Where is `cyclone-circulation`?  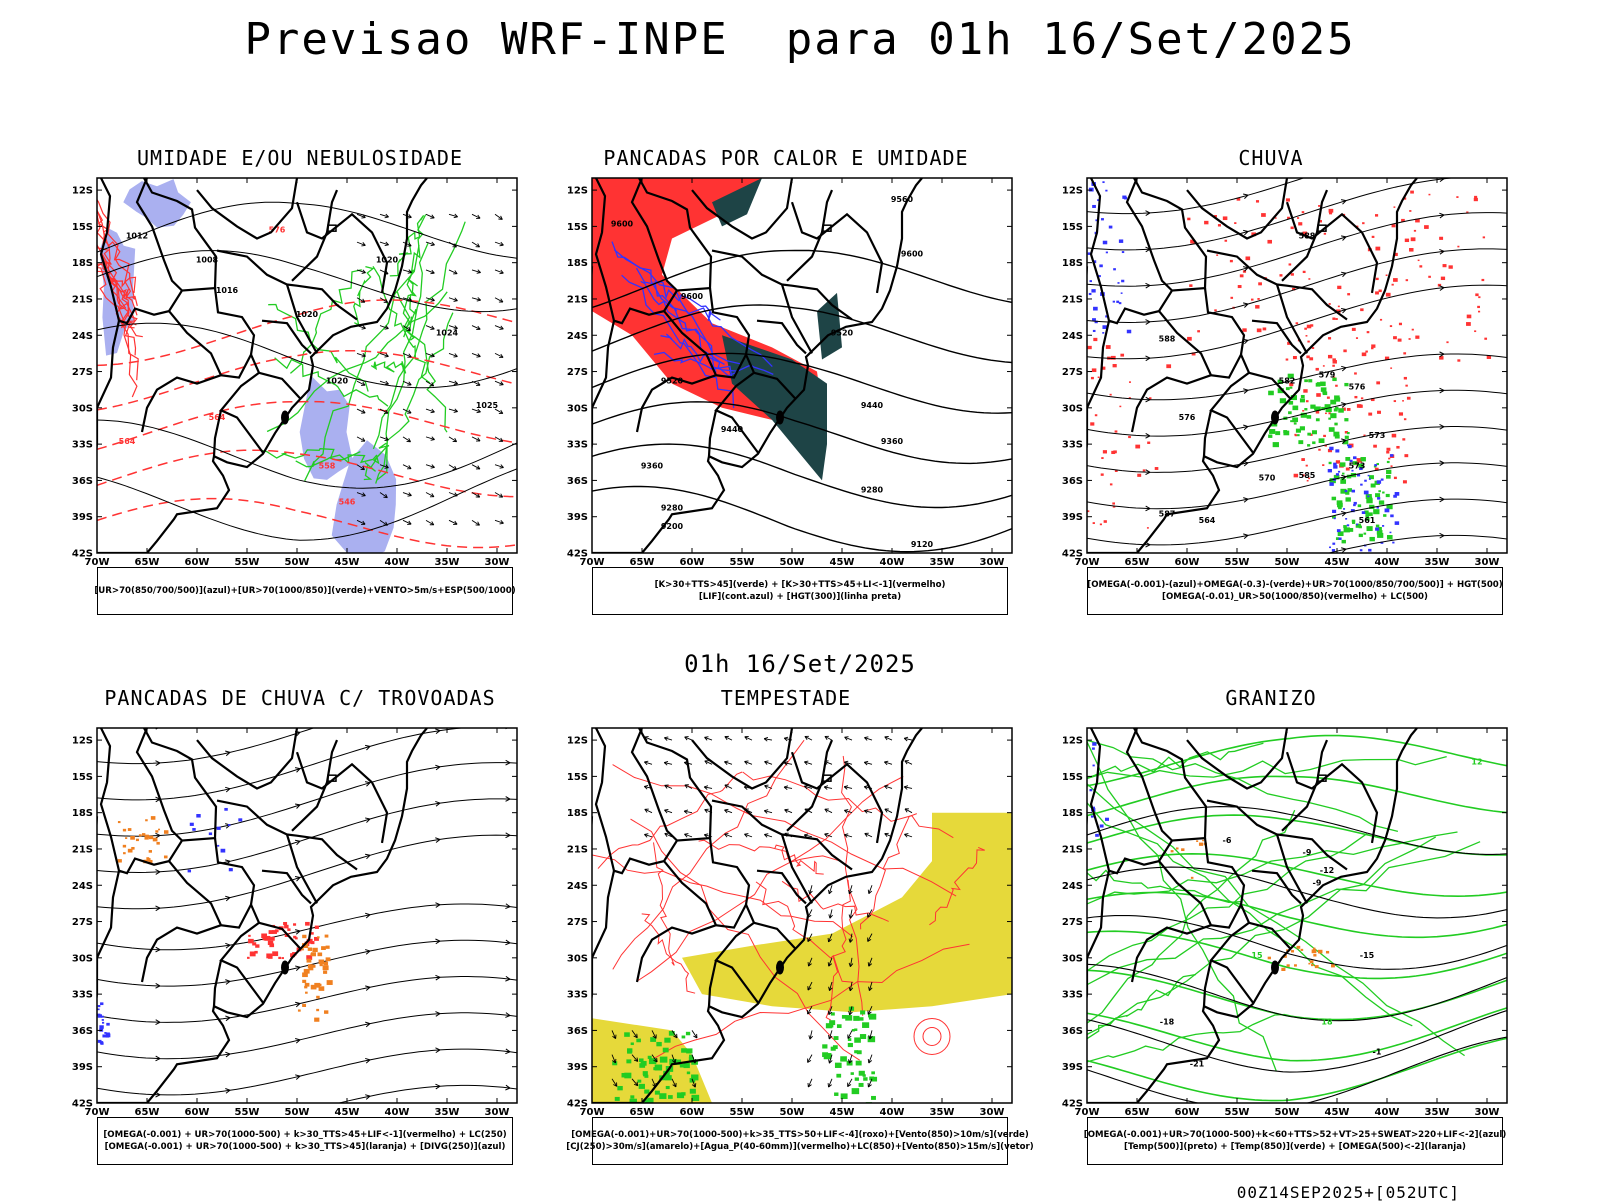 cyclone-circulation is located at coordinates (932, 1036).